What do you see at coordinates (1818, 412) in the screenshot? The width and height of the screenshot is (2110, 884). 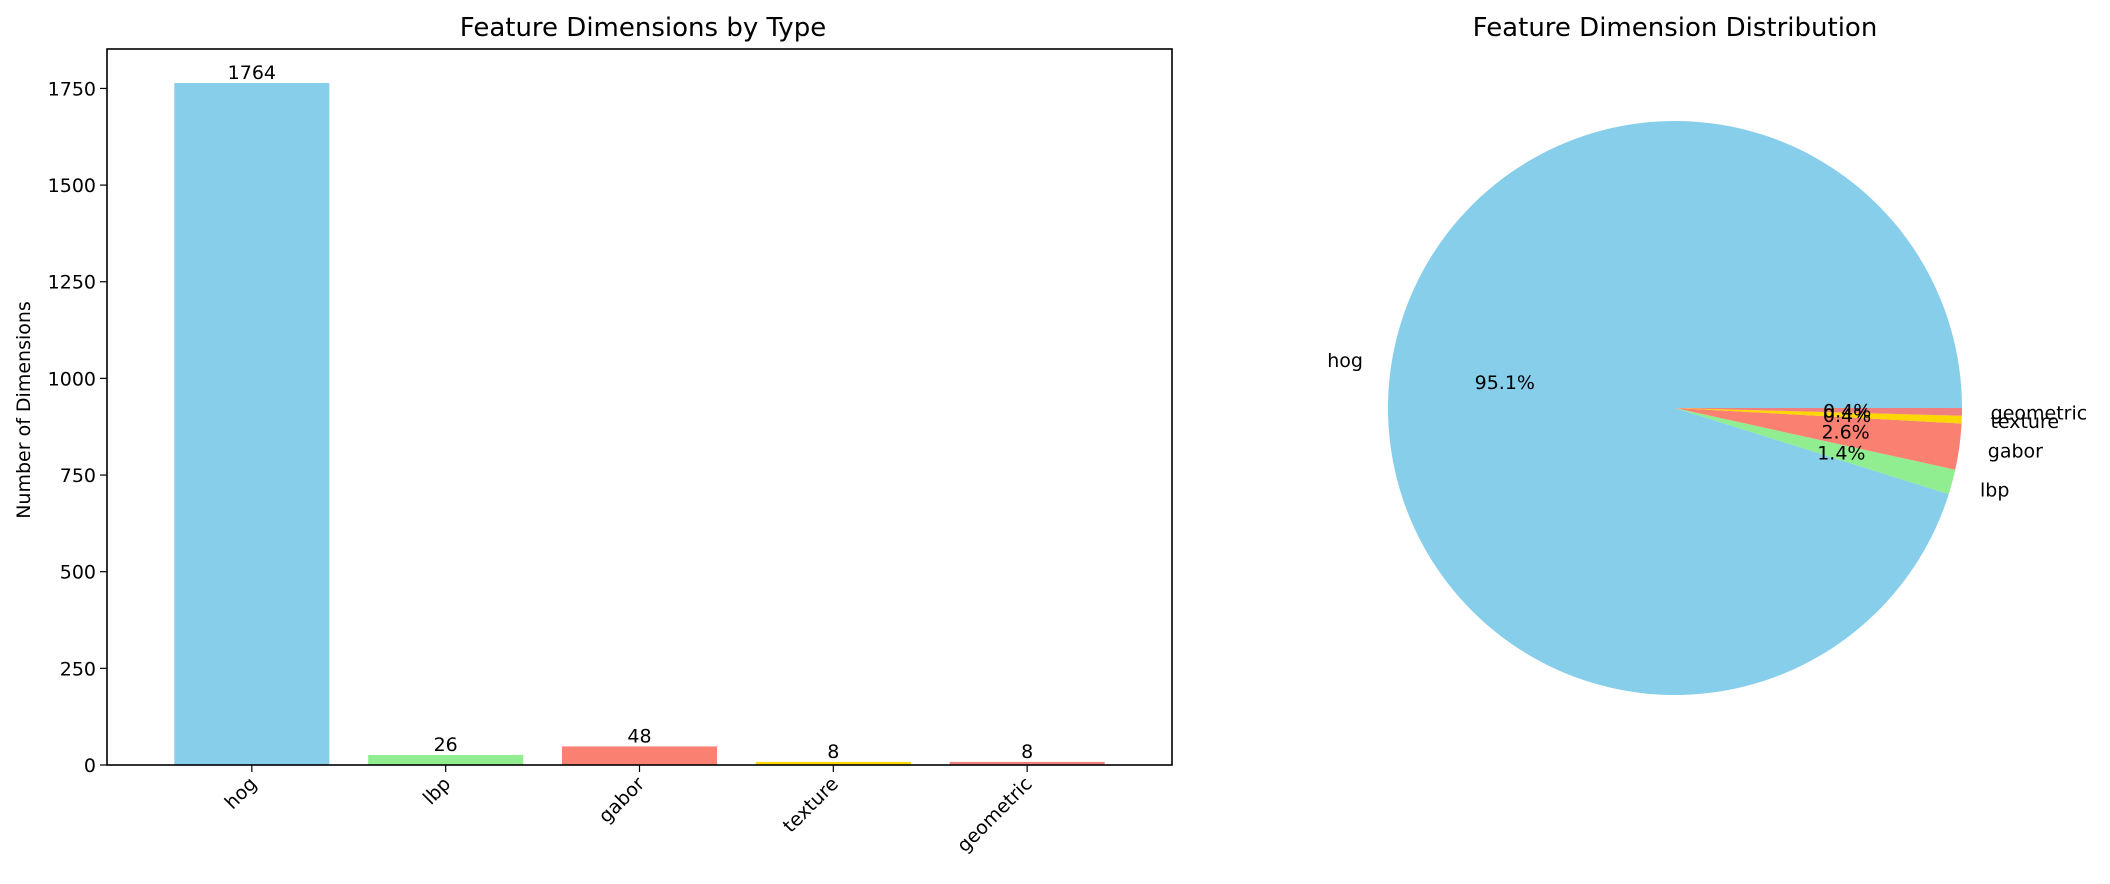 I see `pie-slice-geometric` at bounding box center [1818, 412].